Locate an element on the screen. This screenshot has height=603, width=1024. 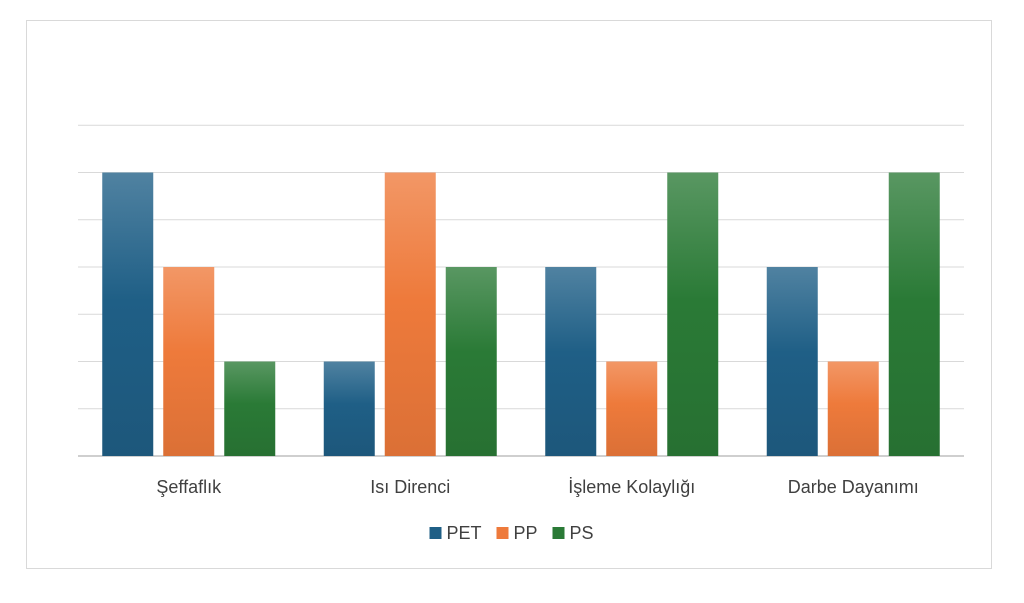
legend-swatch-pp is located at coordinates (502, 533).